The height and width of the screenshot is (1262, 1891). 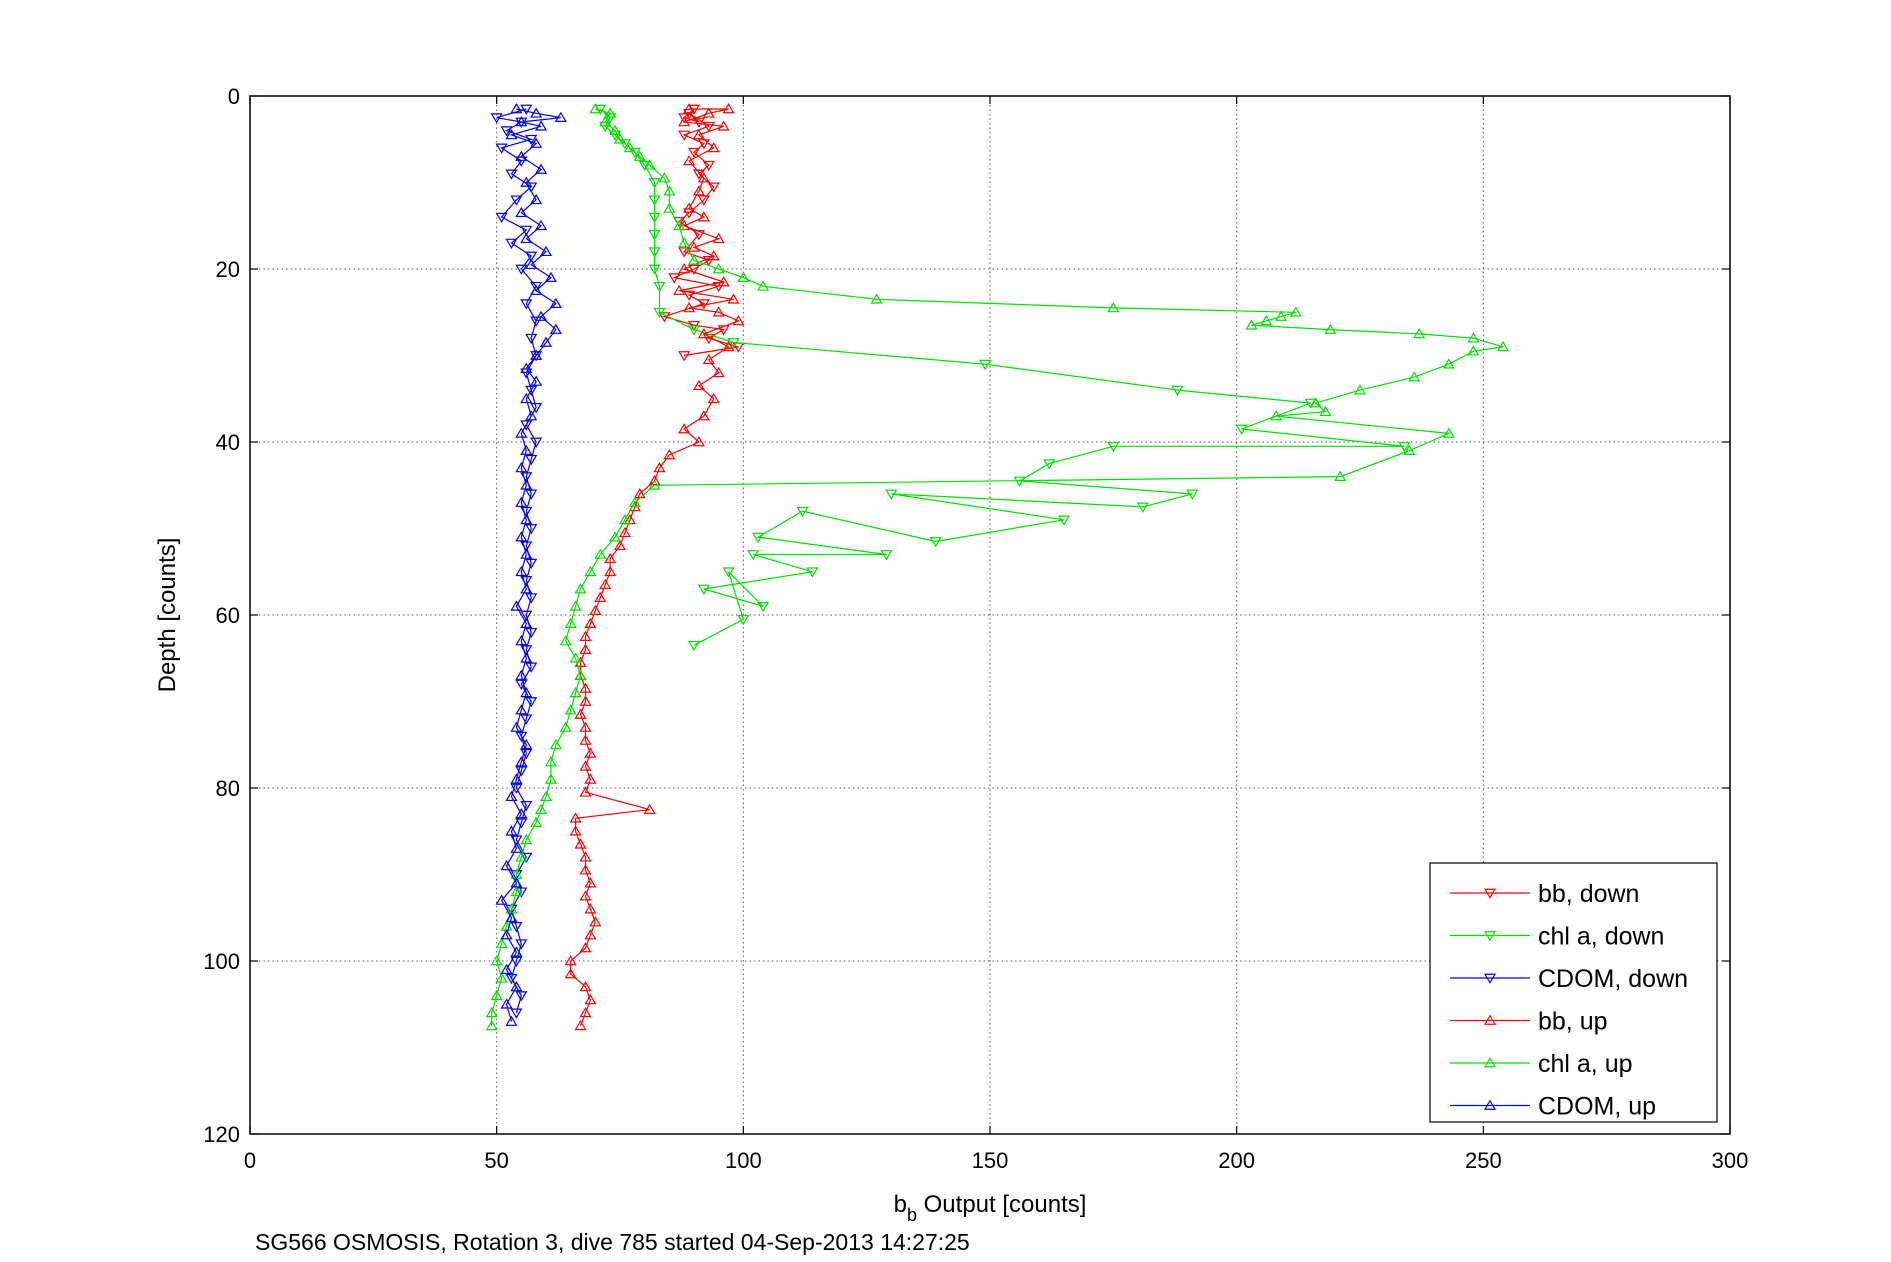 What do you see at coordinates (1597, 1107) in the screenshot?
I see `legend-label: CDOM, up` at bounding box center [1597, 1107].